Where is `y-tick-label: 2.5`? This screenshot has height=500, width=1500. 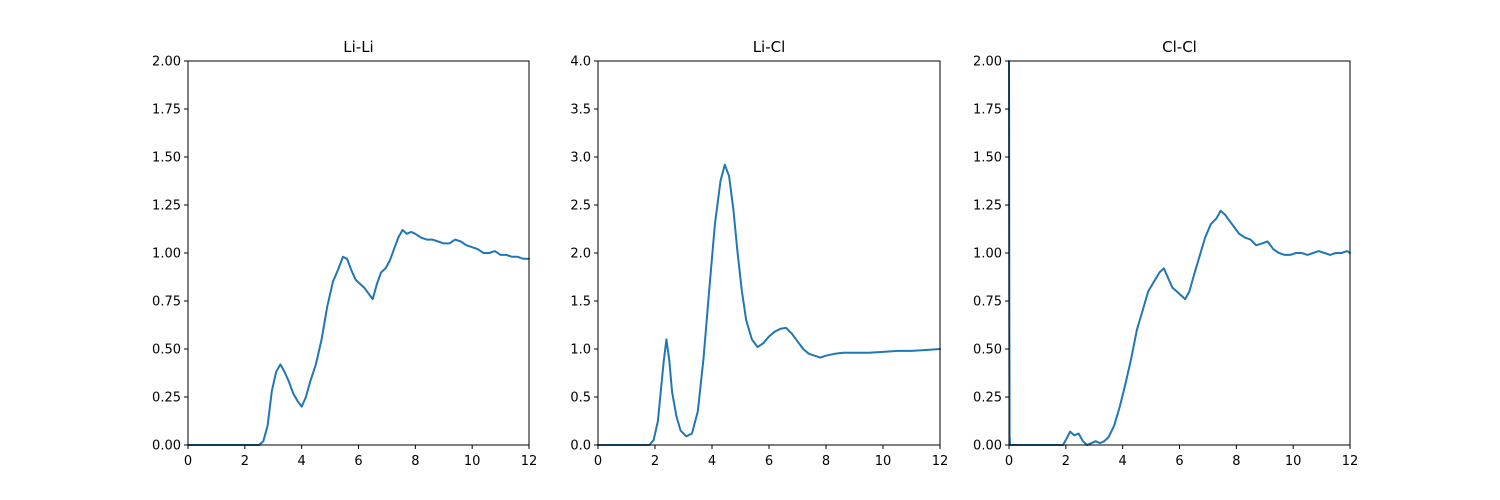
y-tick-label: 2.5 is located at coordinates (580, 206).